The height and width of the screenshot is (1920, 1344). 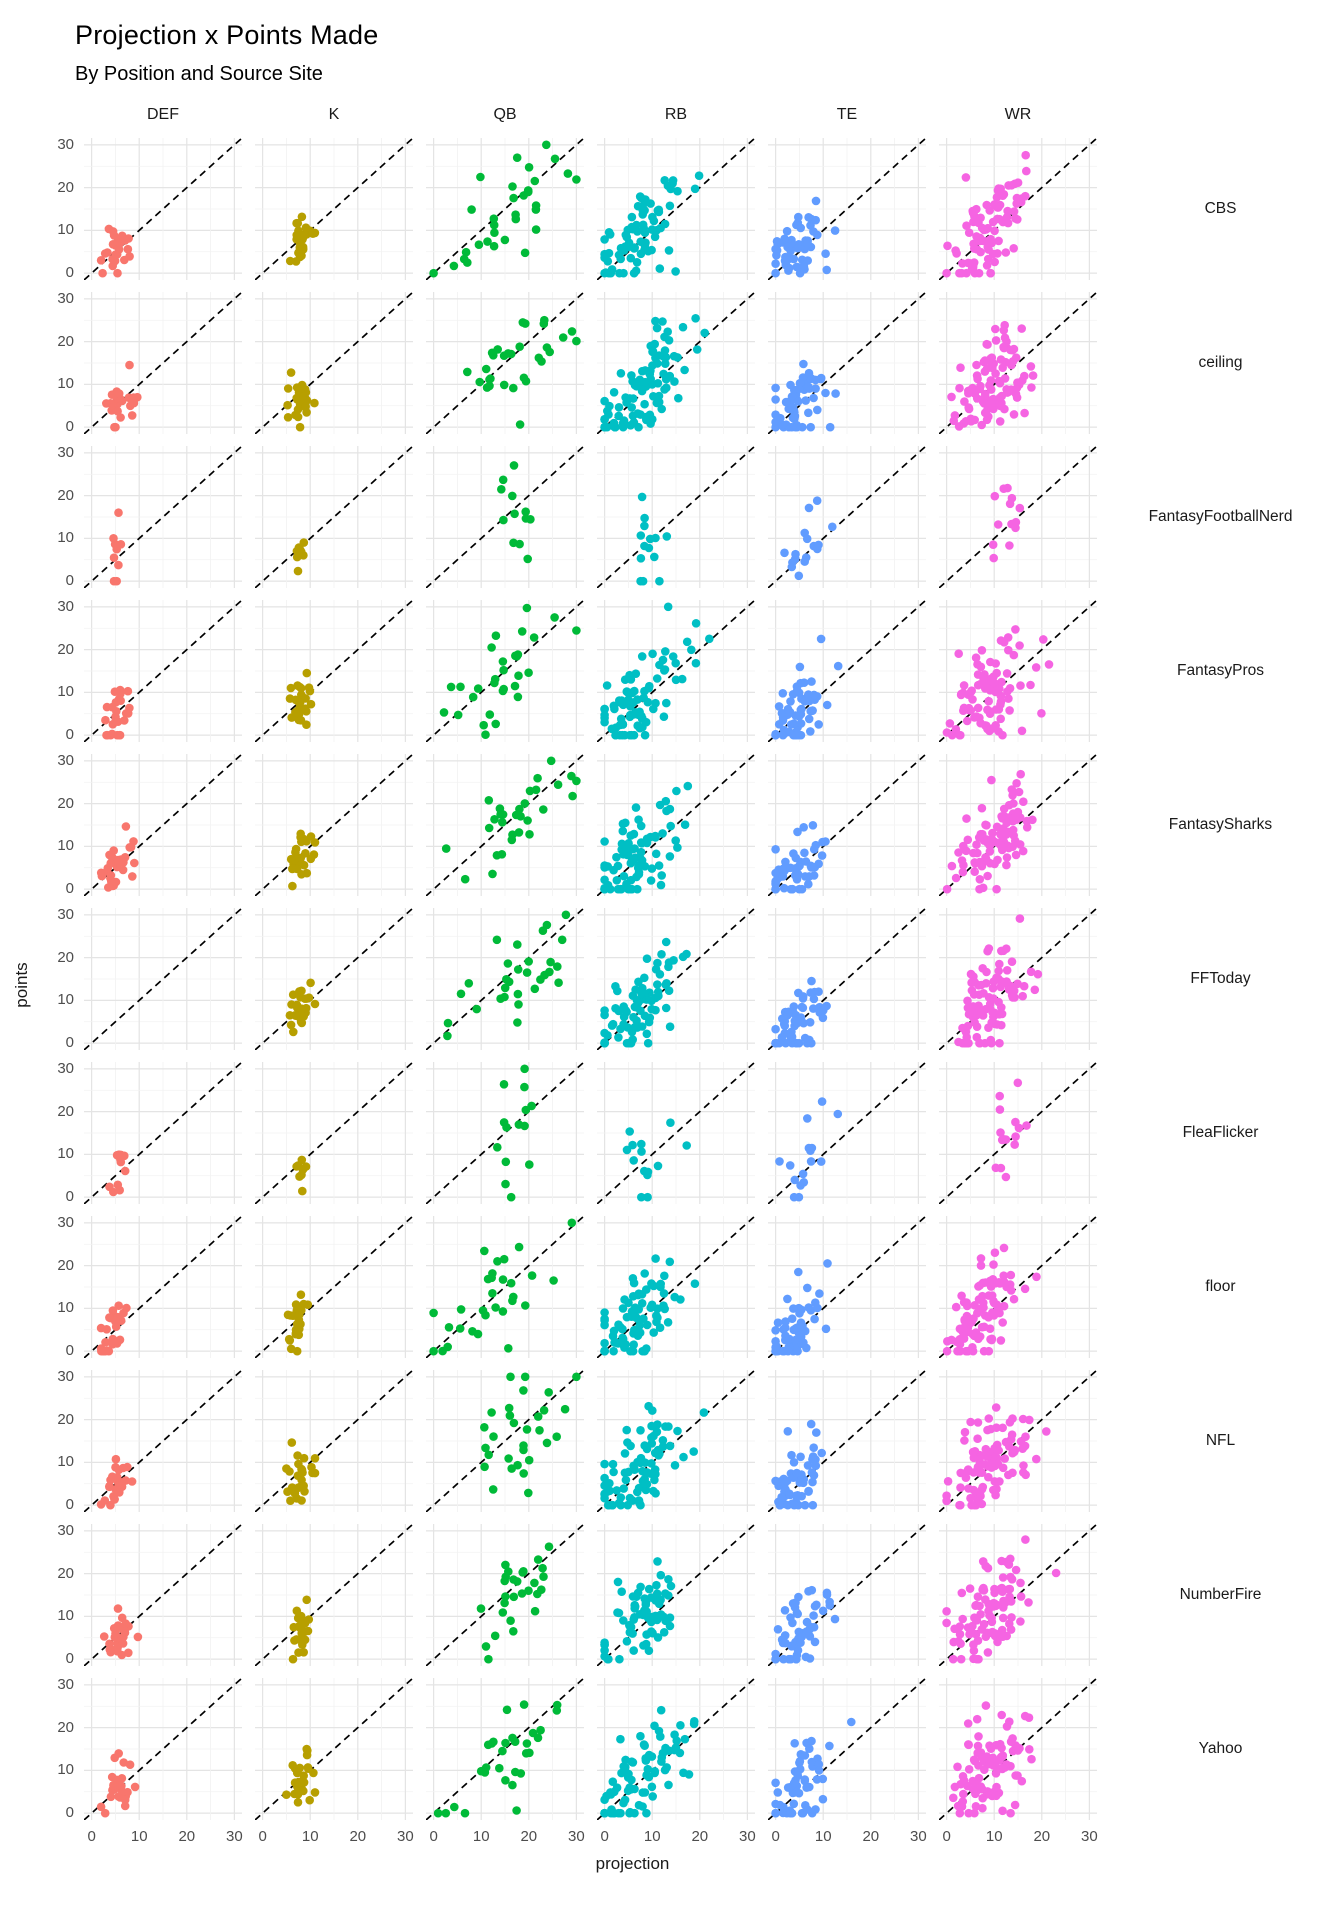 What do you see at coordinates (1018, 825) in the screenshot?
I see `facet-plot-FantasySharks-WR` at bounding box center [1018, 825].